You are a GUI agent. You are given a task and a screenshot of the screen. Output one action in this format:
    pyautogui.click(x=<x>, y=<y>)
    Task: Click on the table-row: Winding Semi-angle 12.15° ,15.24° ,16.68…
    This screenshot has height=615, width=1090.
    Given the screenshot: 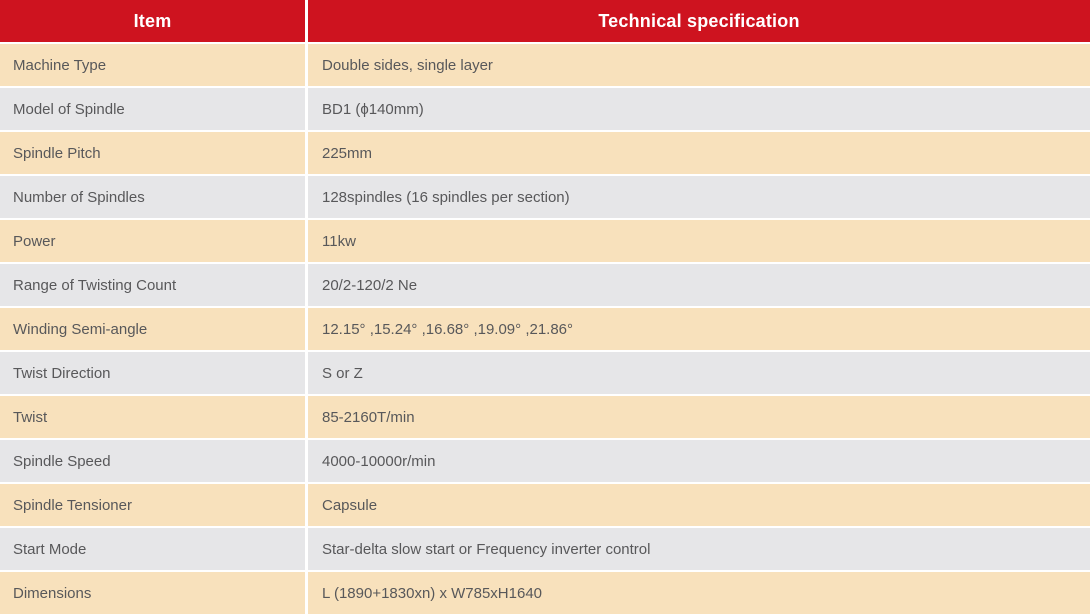 What is the action you would take?
    pyautogui.click(x=545, y=329)
    